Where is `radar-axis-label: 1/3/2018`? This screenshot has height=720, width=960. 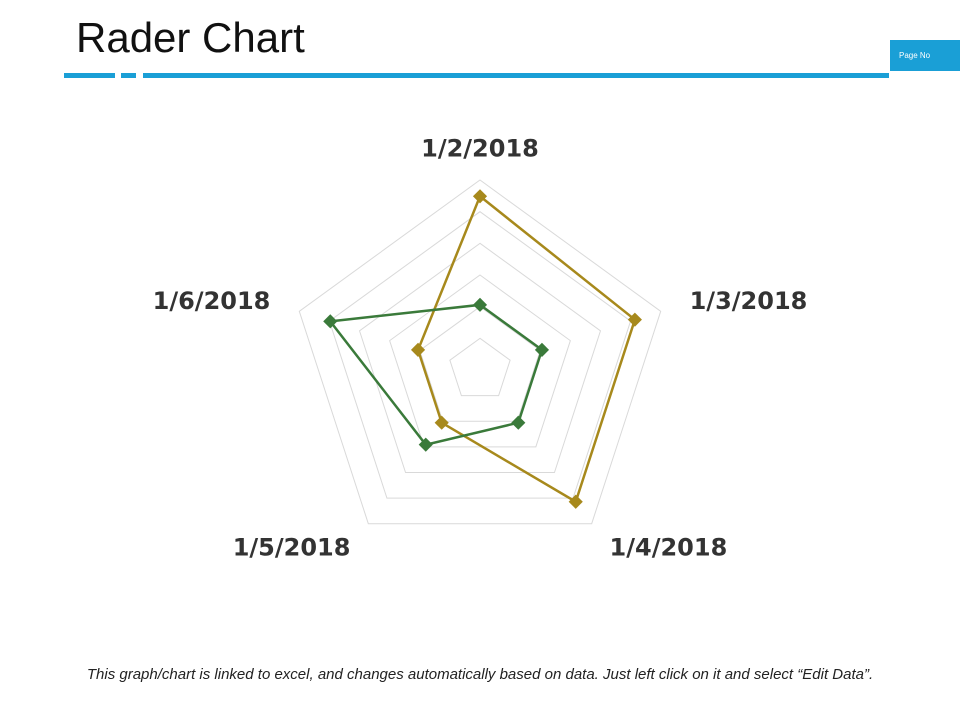
radar-axis-label: 1/3/2018 is located at coordinates (749, 301).